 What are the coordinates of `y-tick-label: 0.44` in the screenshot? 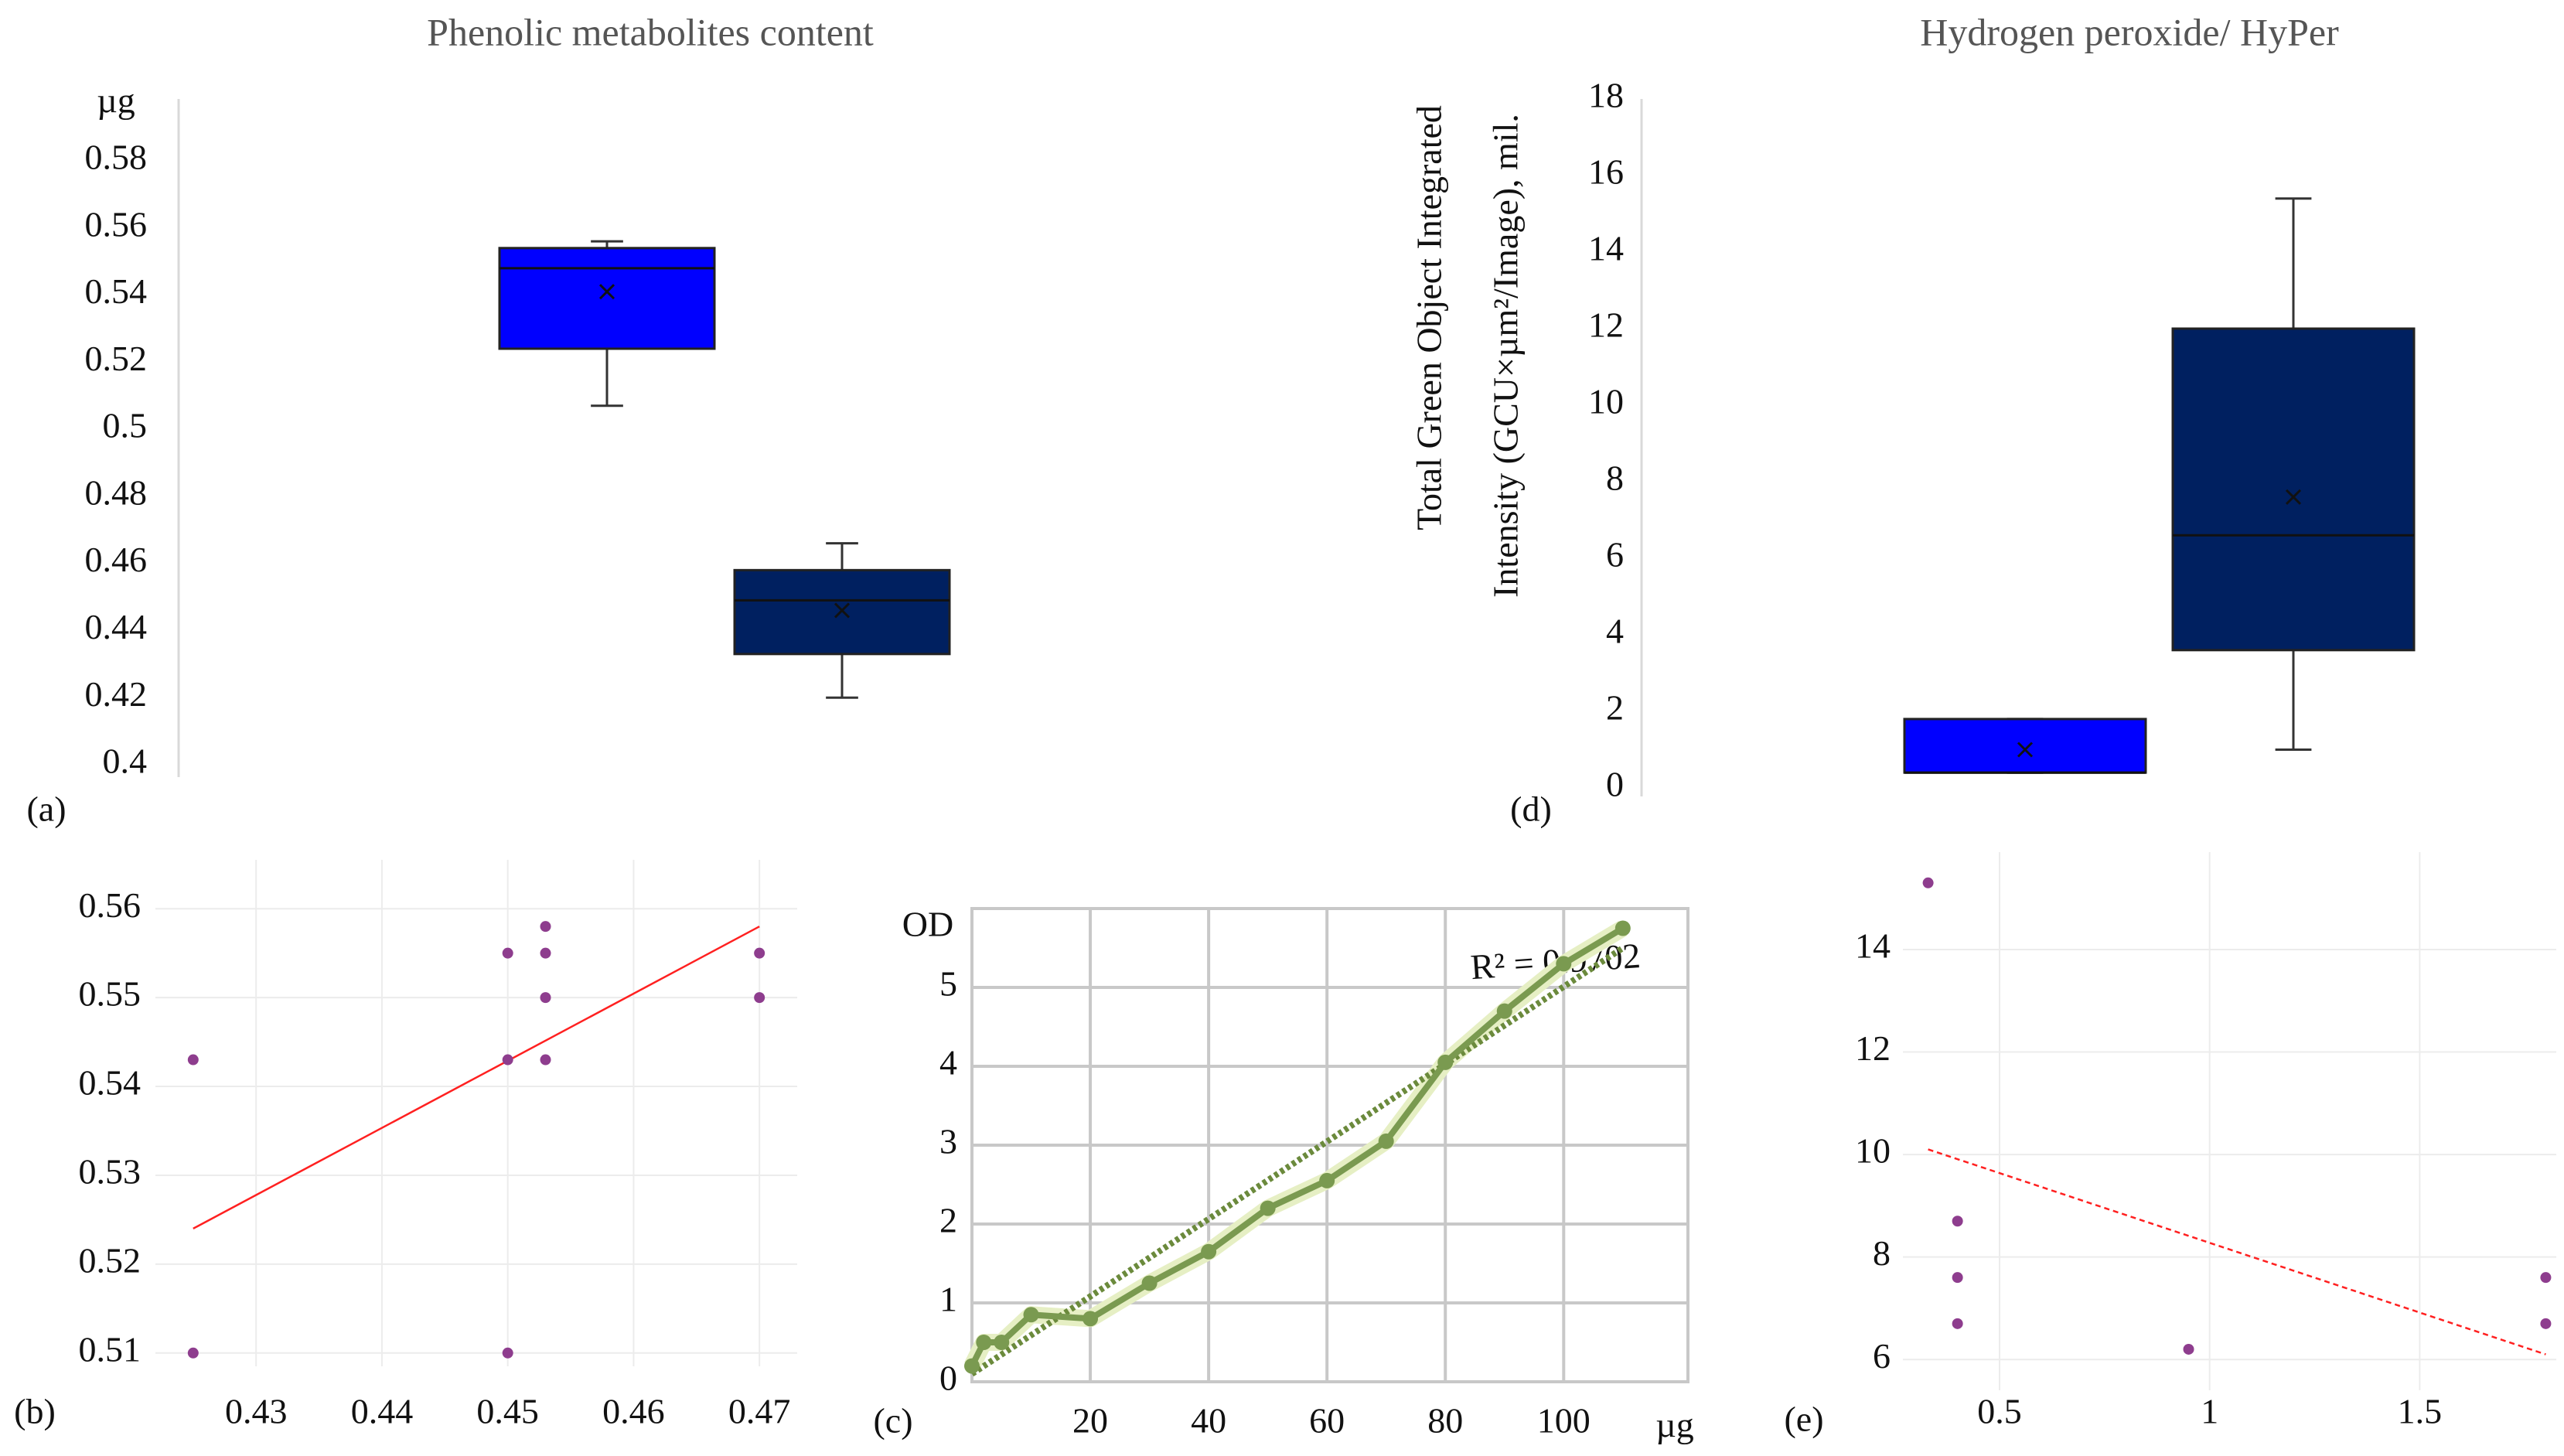 It's located at (116, 626).